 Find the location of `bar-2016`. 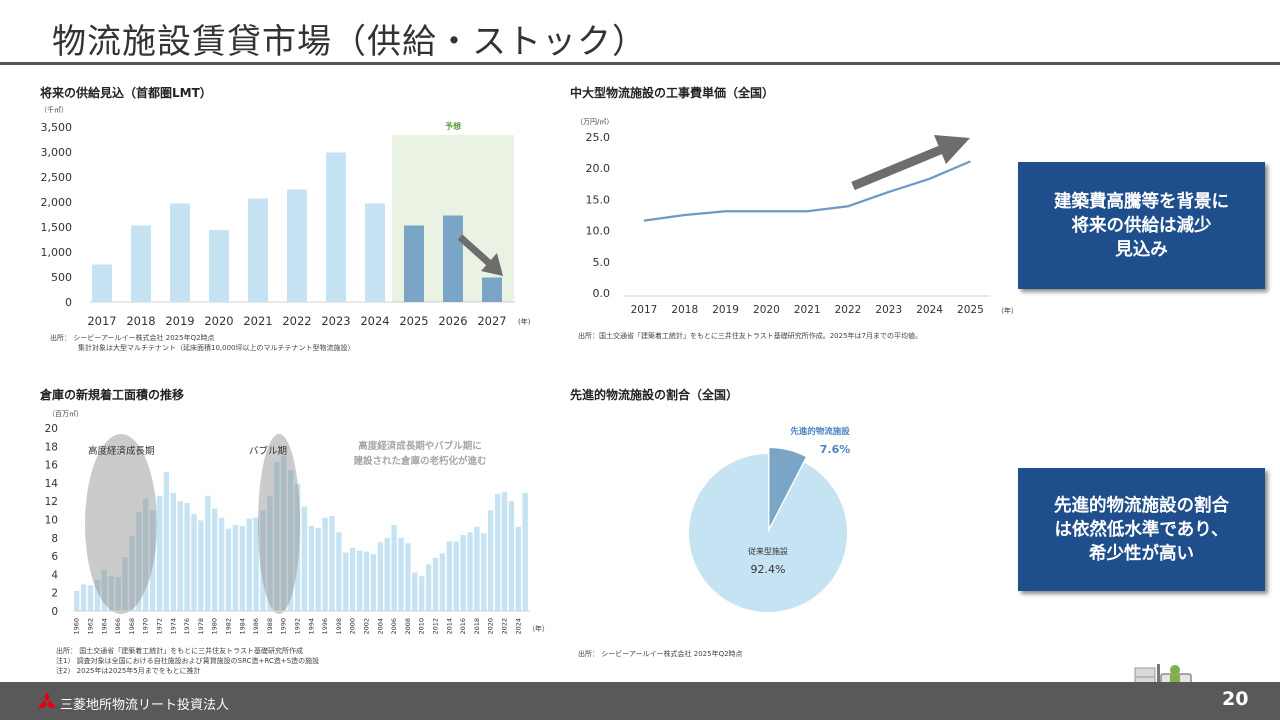

bar-2016 is located at coordinates (463, 573).